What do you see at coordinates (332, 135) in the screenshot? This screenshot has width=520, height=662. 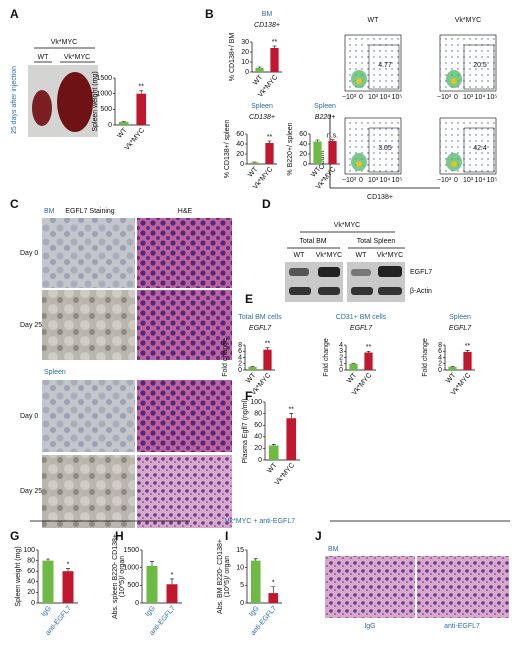 I see `significance: n.s.` at bounding box center [332, 135].